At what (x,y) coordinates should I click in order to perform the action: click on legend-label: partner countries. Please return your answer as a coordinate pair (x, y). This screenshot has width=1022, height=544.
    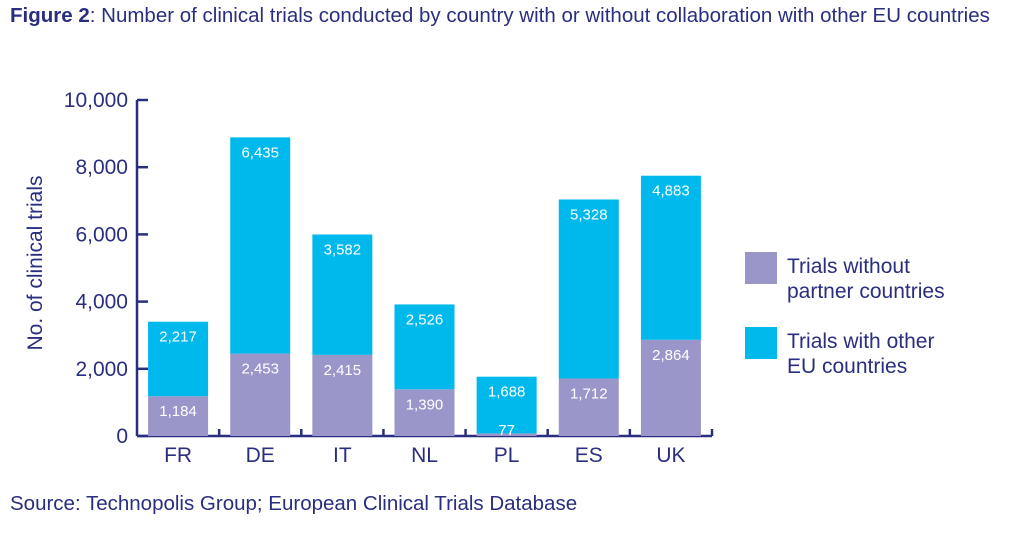
    Looking at the image, I should click on (866, 291).